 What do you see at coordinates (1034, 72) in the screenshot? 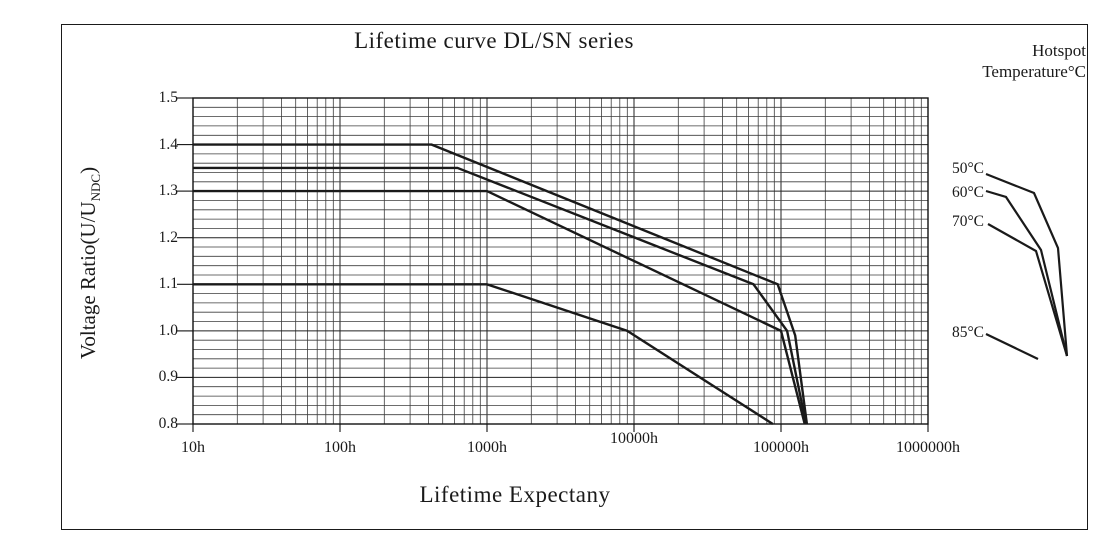
I see `legend-title-line2: Temperature°C` at bounding box center [1034, 72].